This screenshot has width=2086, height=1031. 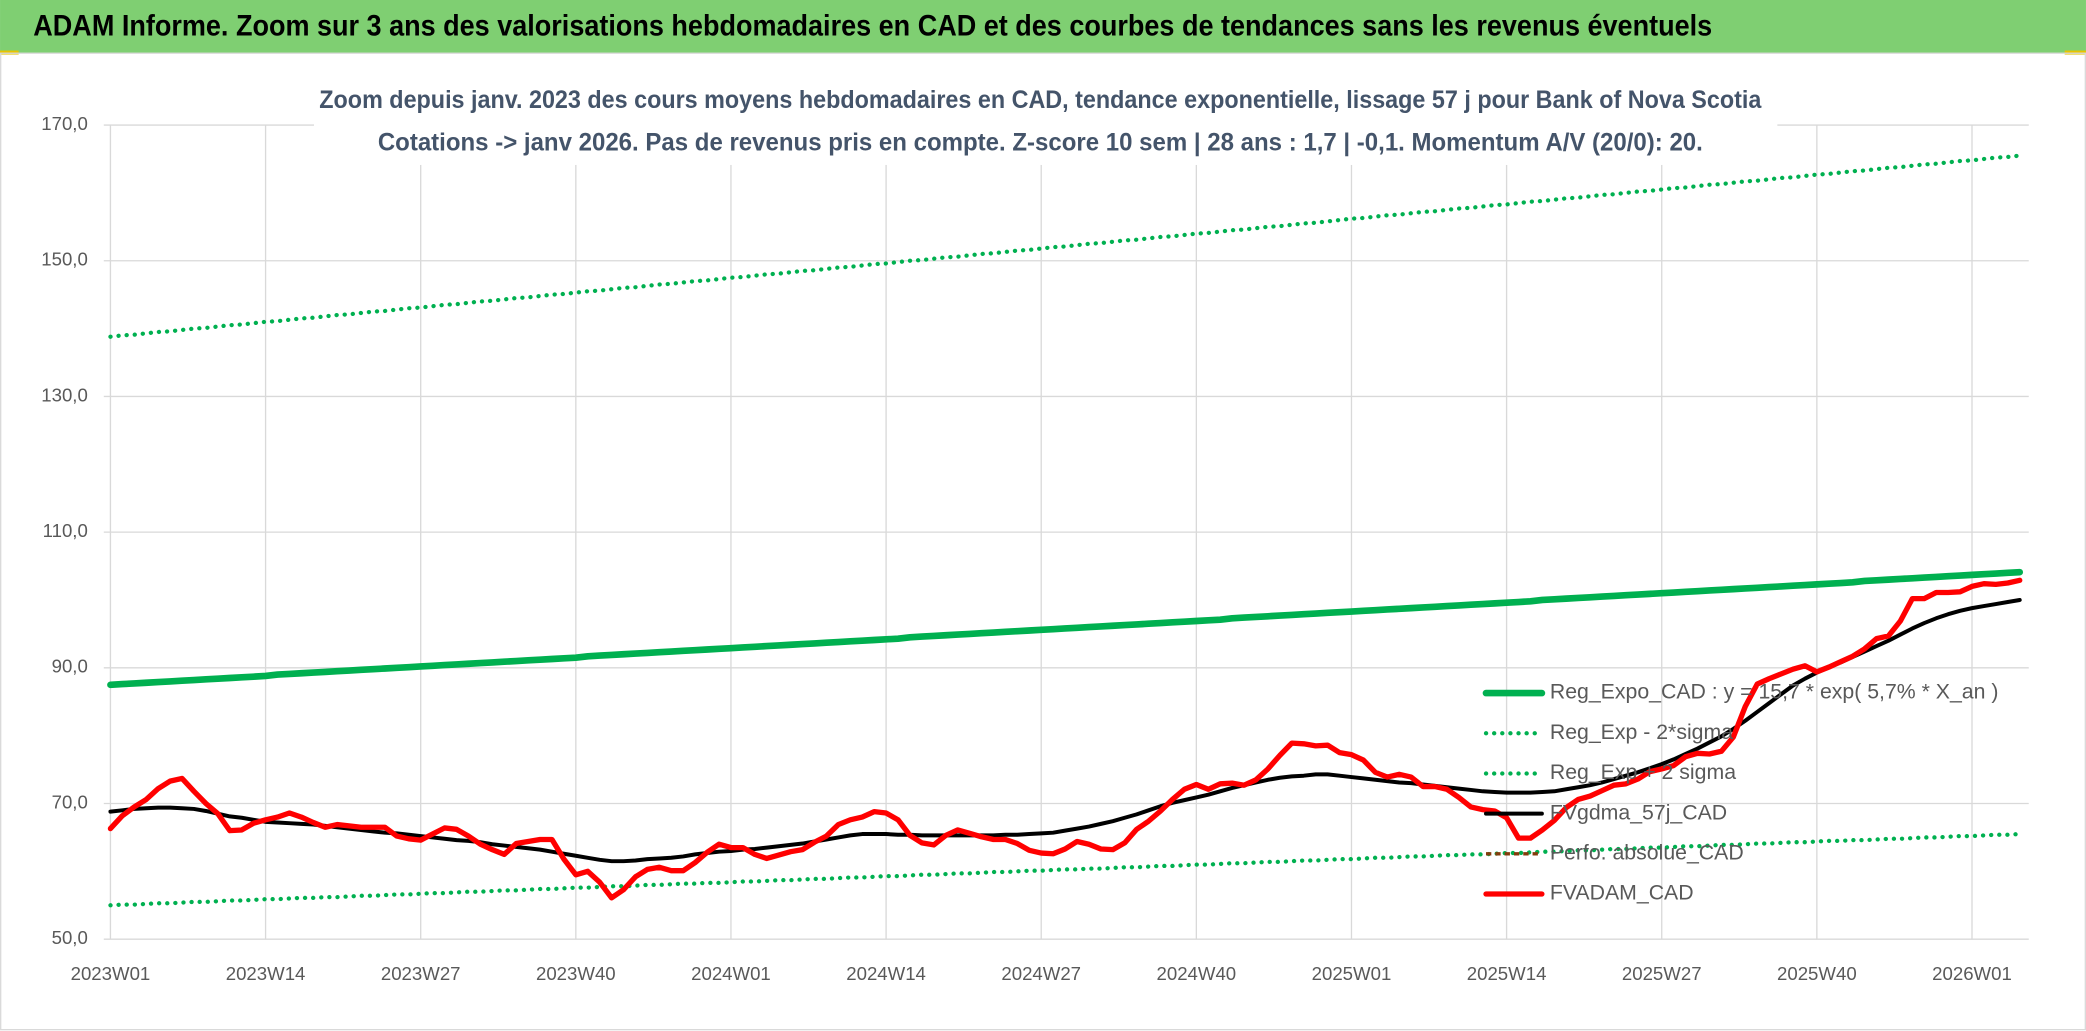 I want to click on x-tick-label: 2024W27, so click(x=1041, y=973).